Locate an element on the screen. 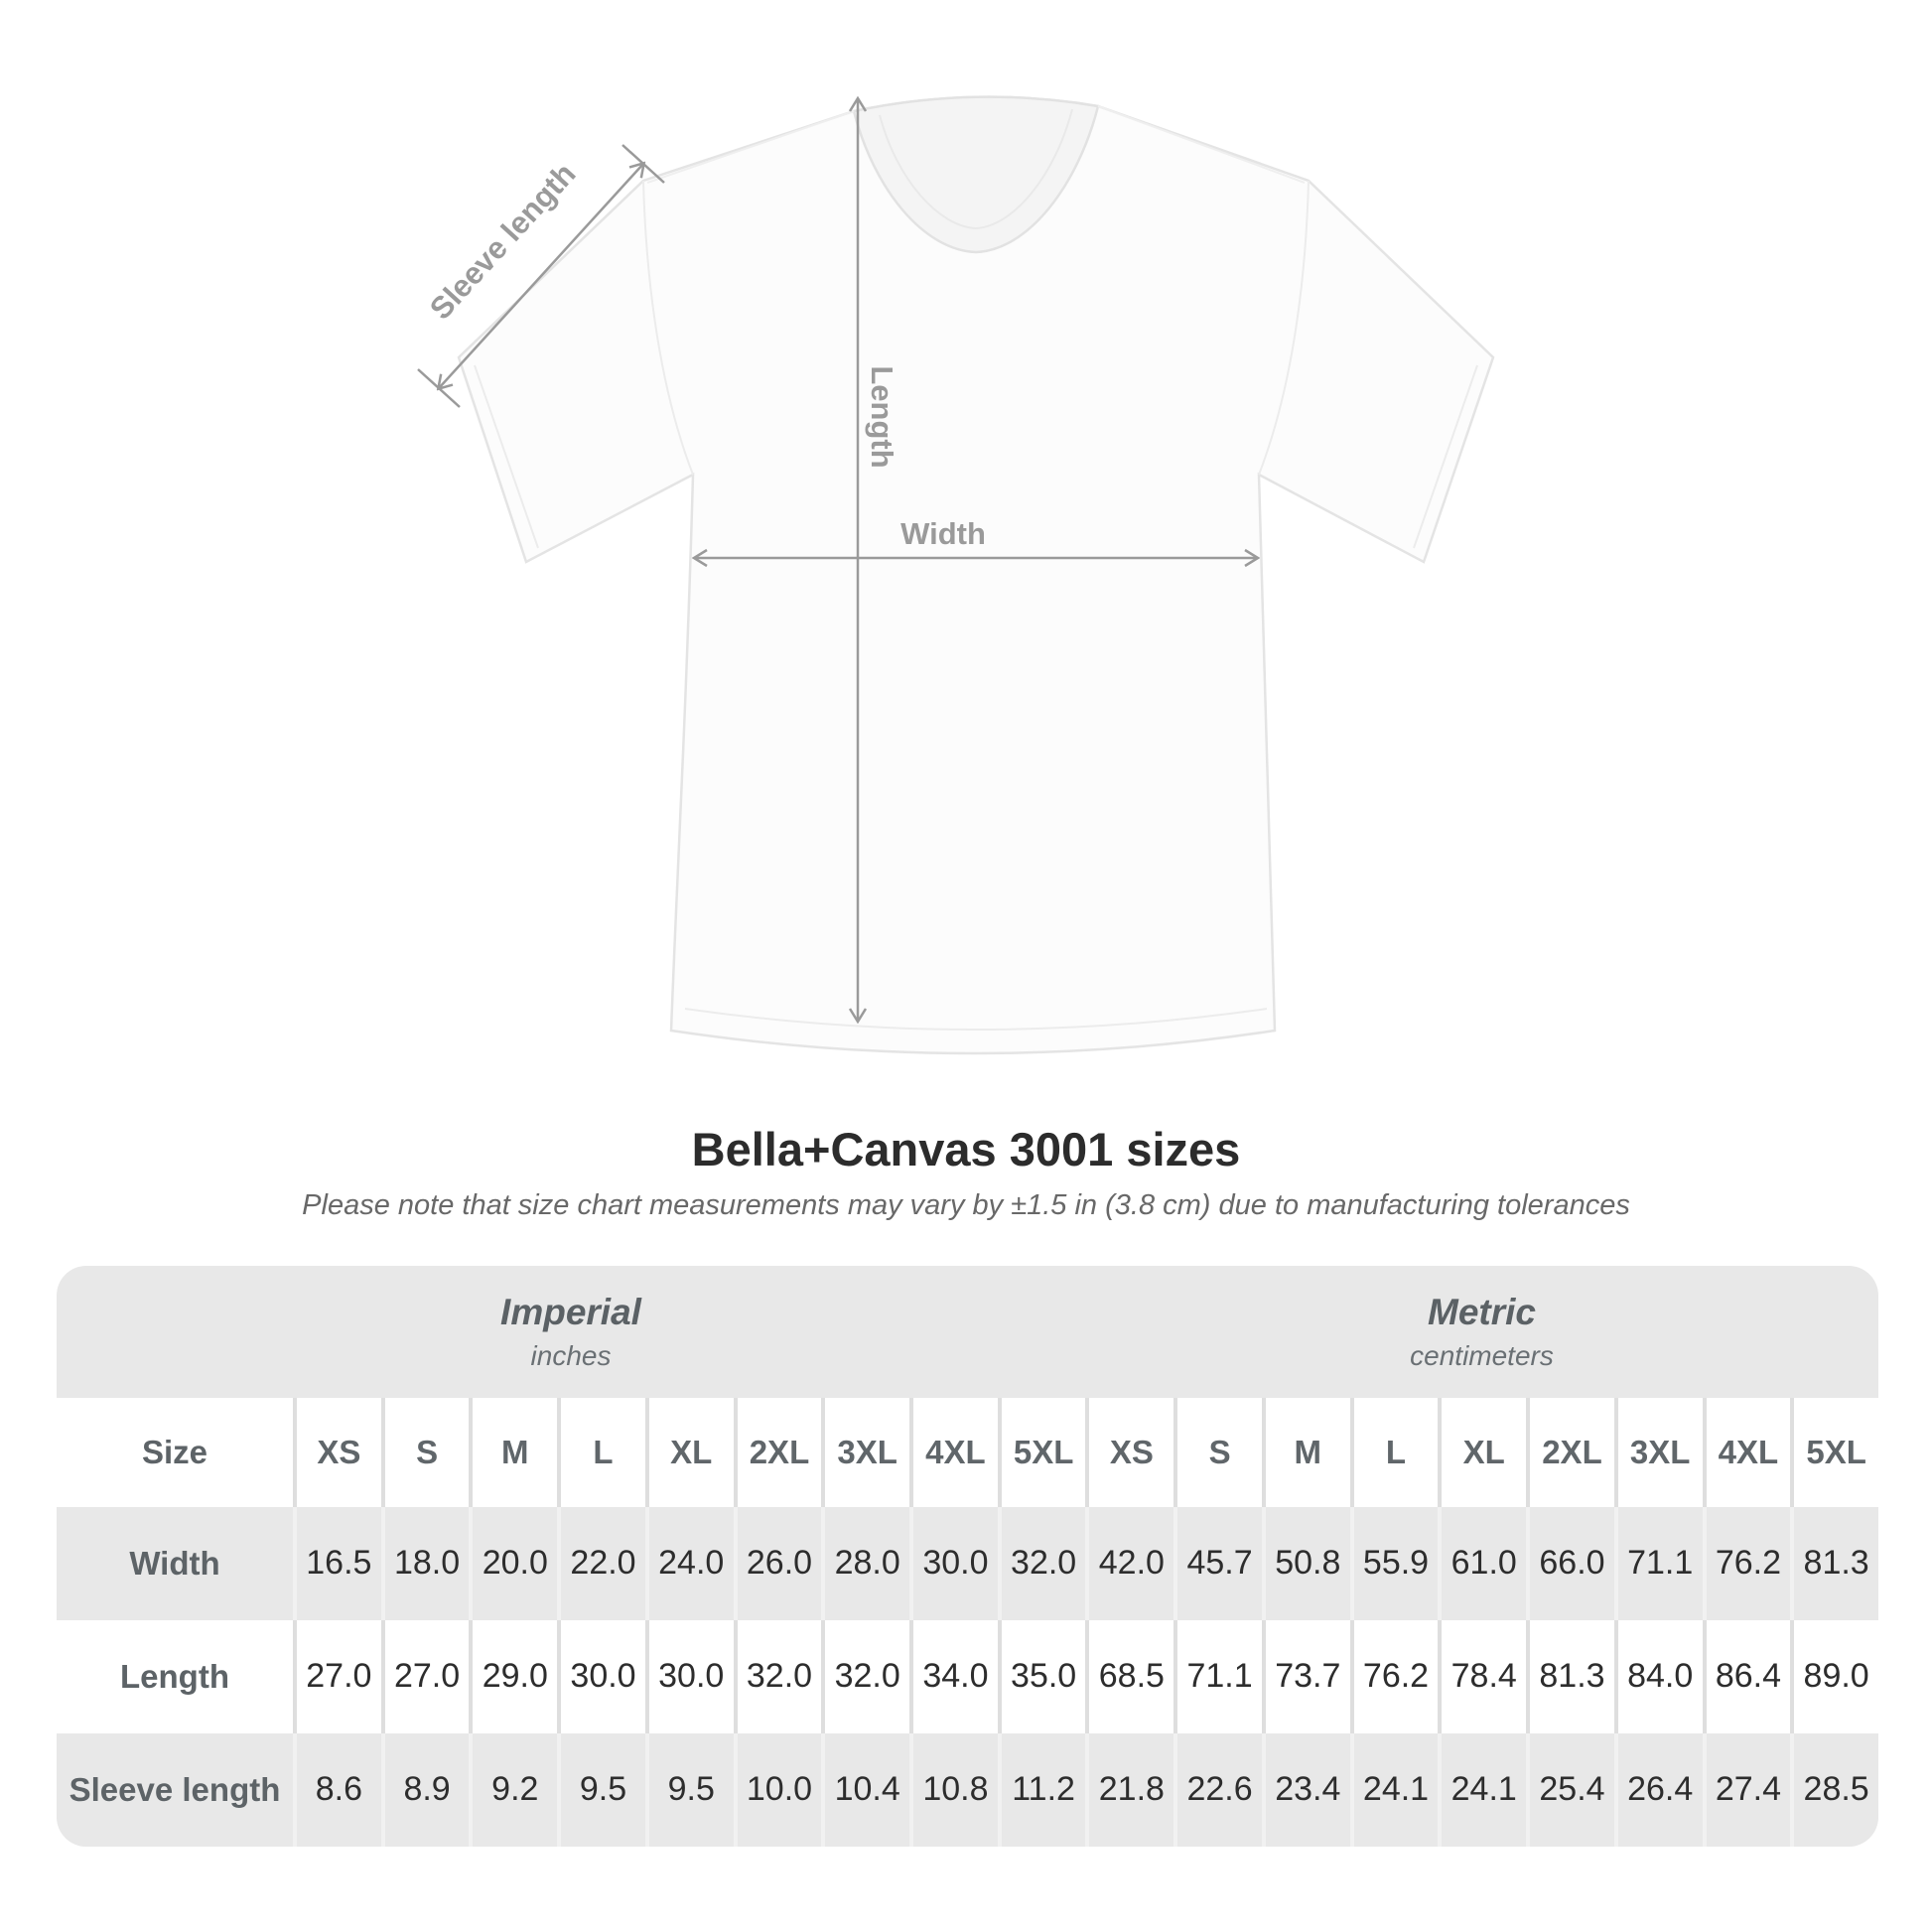 This screenshot has height=1932, width=1932. measurement-cell: 21.8 is located at coordinates (1132, 1790).